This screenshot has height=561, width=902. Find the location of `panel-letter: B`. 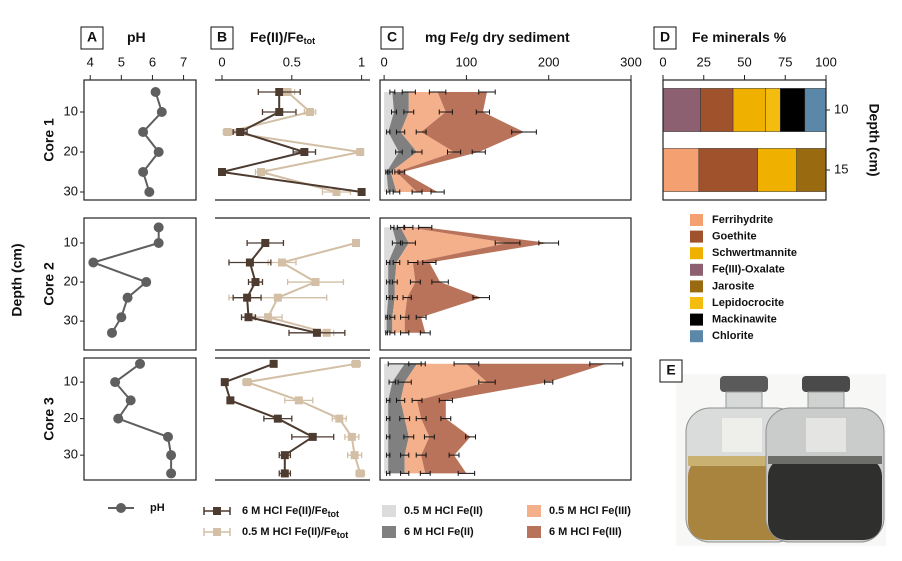

panel-letter: B is located at coordinates (222, 37).